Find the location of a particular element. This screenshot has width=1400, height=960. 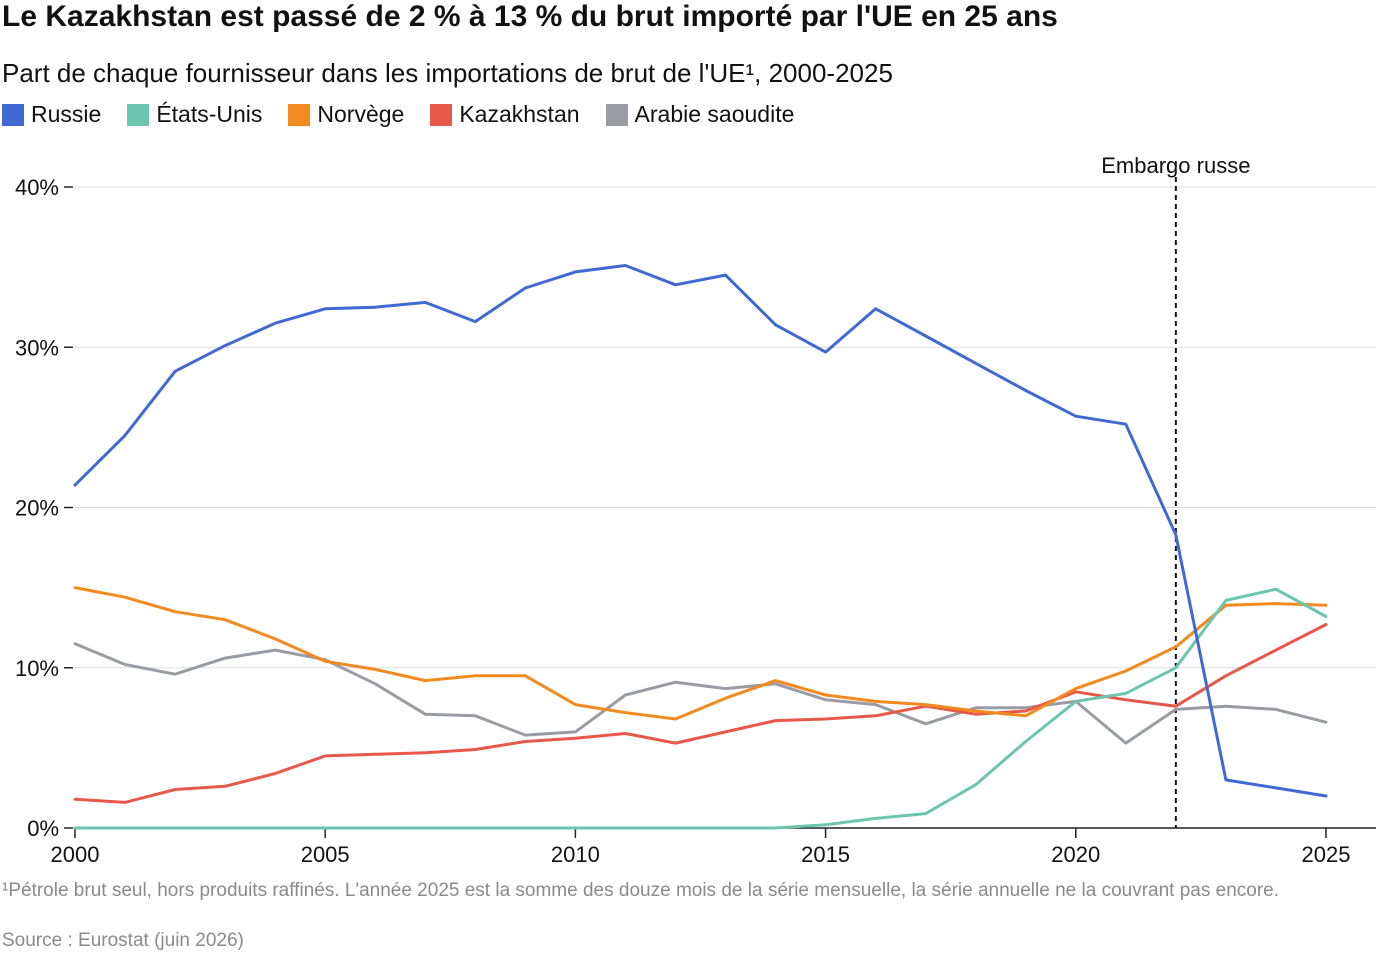

x-tick-label: 2005 is located at coordinates (325, 854).